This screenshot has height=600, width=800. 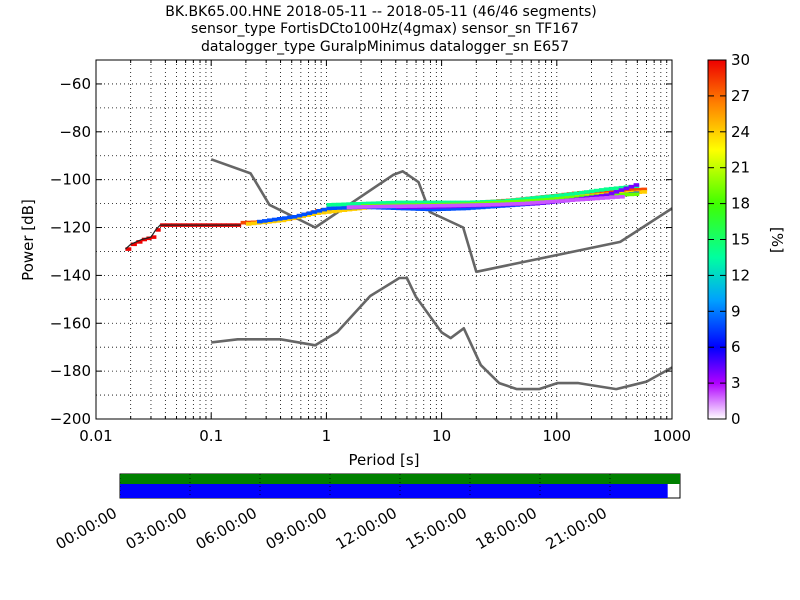 What do you see at coordinates (736, 383) in the screenshot?
I see `colorbar-tick-label: 3` at bounding box center [736, 383].